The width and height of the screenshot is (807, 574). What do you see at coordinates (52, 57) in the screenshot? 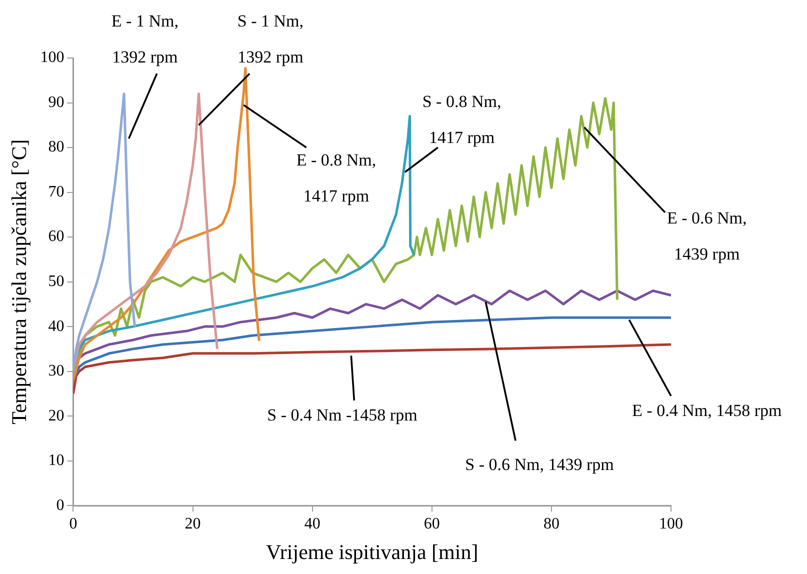
I see `y-tick-label: 100` at bounding box center [52, 57].